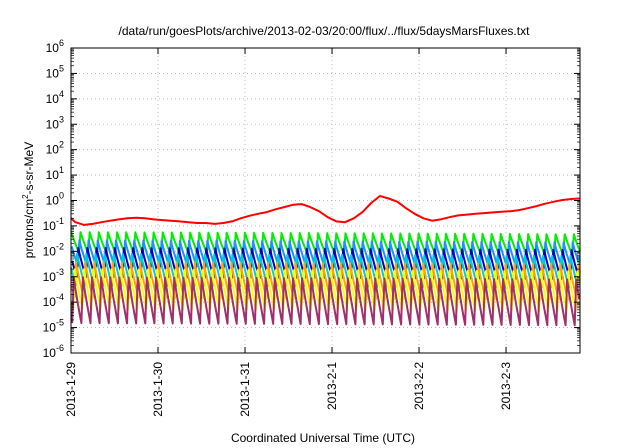 This screenshot has height=448, width=640. What do you see at coordinates (158, 389) in the screenshot?
I see `x-tick-label: 2013-1-30` at bounding box center [158, 389].